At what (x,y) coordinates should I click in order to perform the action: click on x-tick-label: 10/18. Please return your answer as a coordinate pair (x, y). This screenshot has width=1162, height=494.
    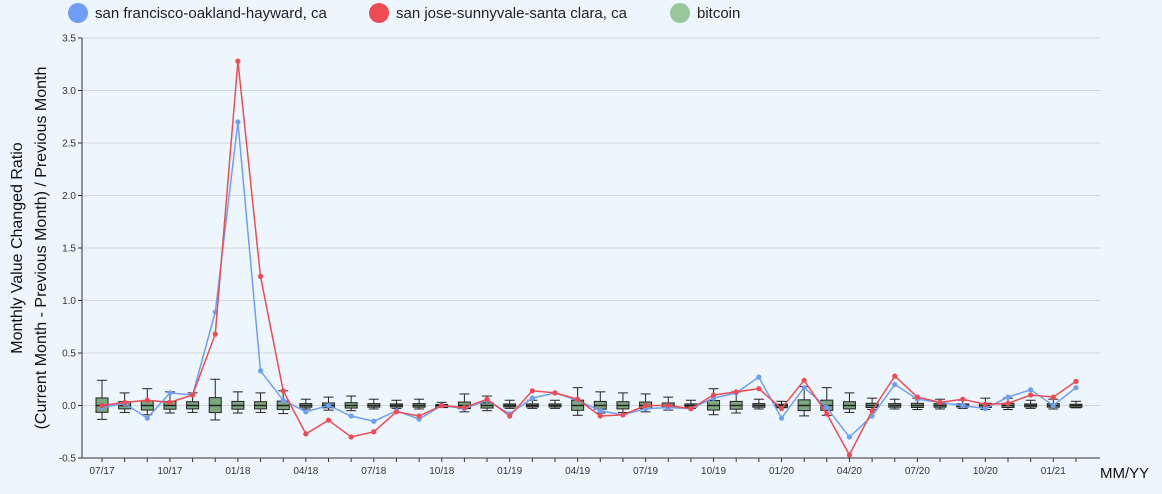
    Looking at the image, I should click on (441, 471).